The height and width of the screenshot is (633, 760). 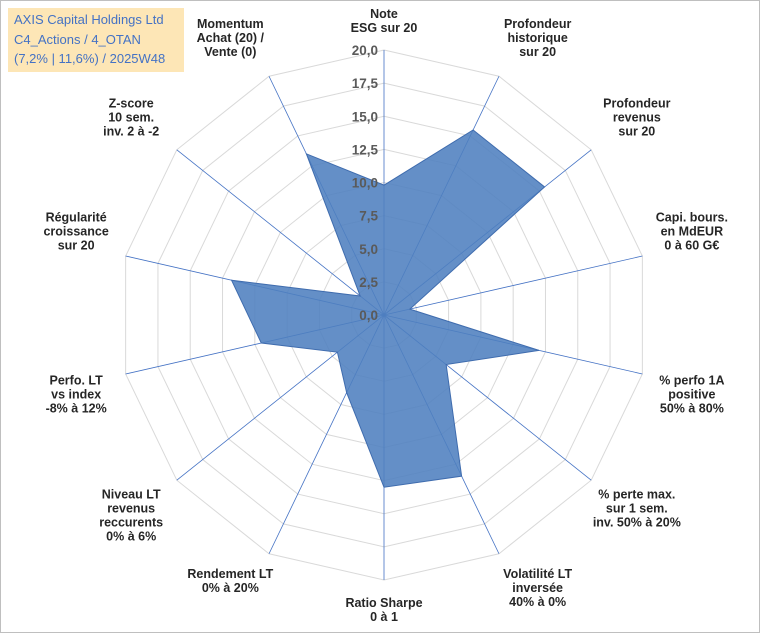 I want to click on axis-label-line: Note, so click(x=384, y=14).